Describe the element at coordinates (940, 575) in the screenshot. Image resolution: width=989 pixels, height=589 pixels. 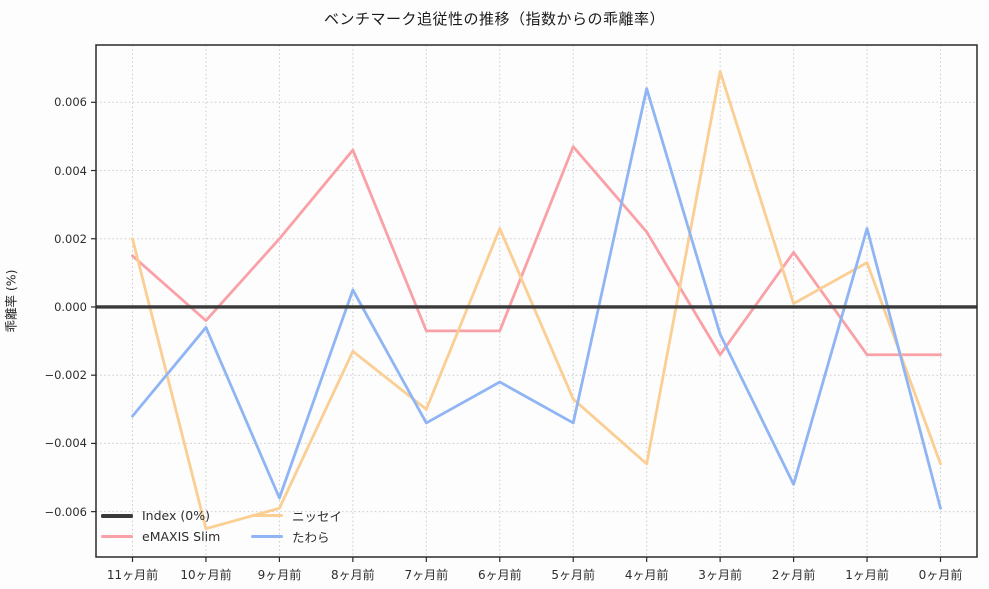
I see `x-tick-label: 0ヶ月前` at that location.